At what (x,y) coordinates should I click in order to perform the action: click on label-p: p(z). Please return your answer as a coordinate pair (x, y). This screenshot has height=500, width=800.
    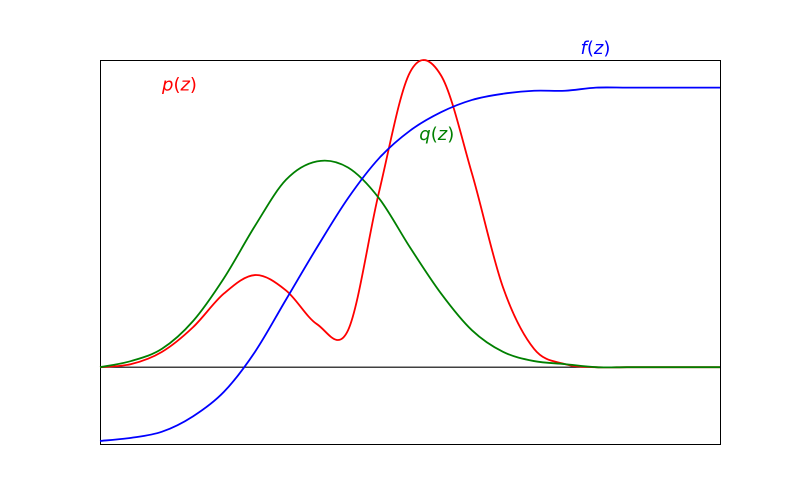
    Looking at the image, I should click on (179, 85).